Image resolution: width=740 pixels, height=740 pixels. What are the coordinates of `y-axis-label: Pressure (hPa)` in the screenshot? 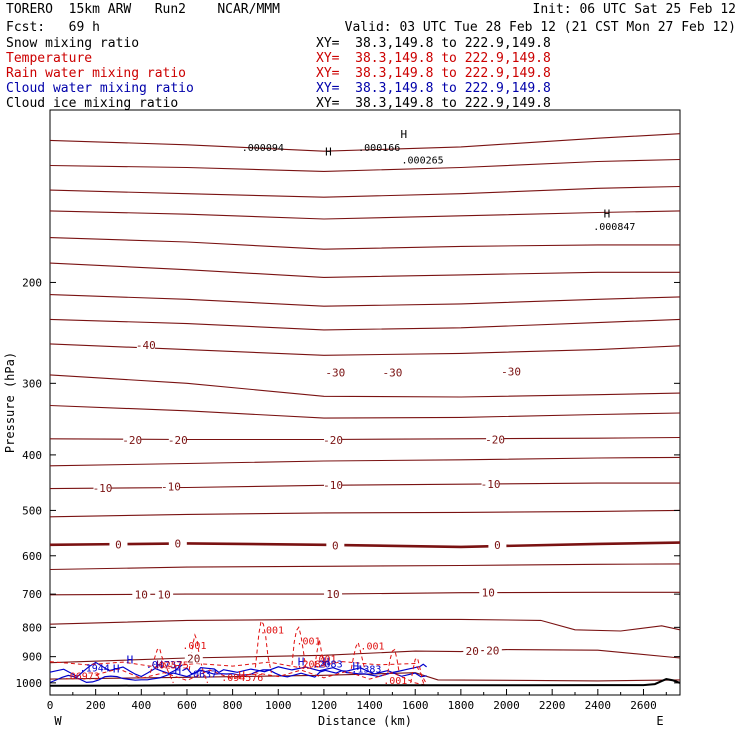 It's located at (10, 402).